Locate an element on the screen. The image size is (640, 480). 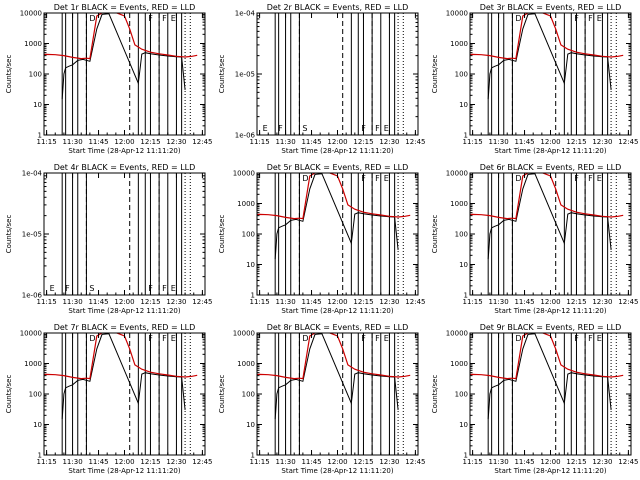
panel-title: Det 3r BLACK = Events, RED = LLD is located at coordinates (551, 7).